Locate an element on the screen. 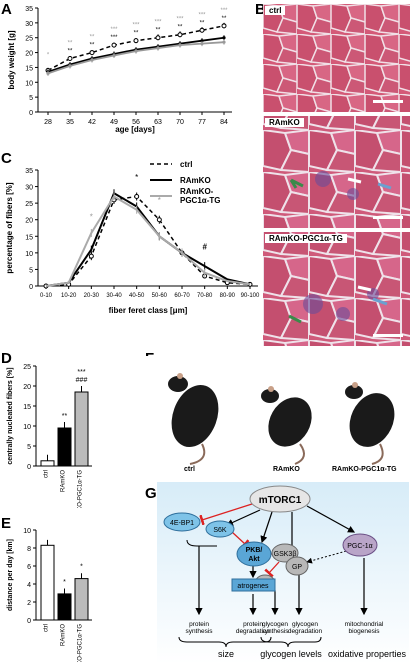  node-pkb-akt is located at coordinates (254, 554).